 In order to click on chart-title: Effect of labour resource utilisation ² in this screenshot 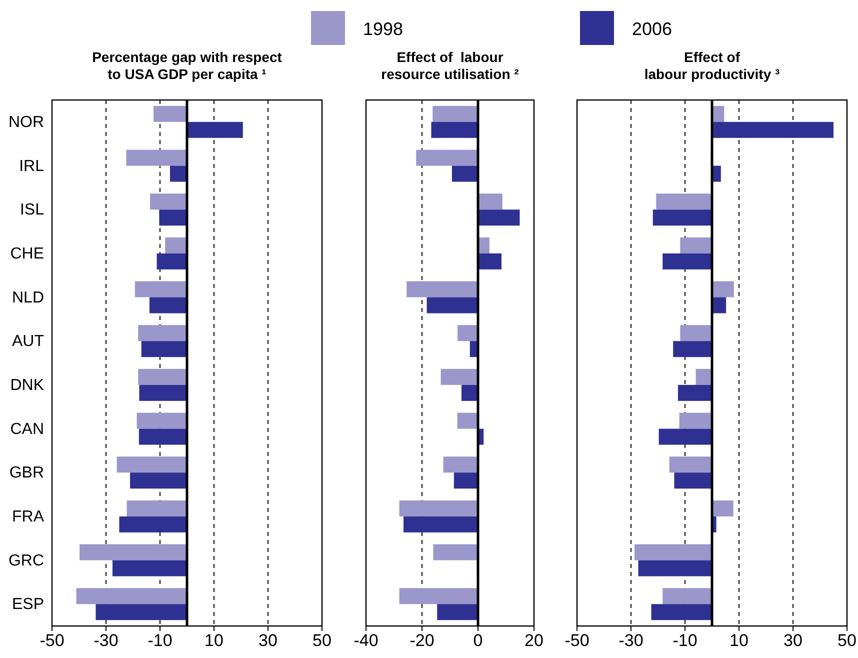, I will do `click(450, 65)`.